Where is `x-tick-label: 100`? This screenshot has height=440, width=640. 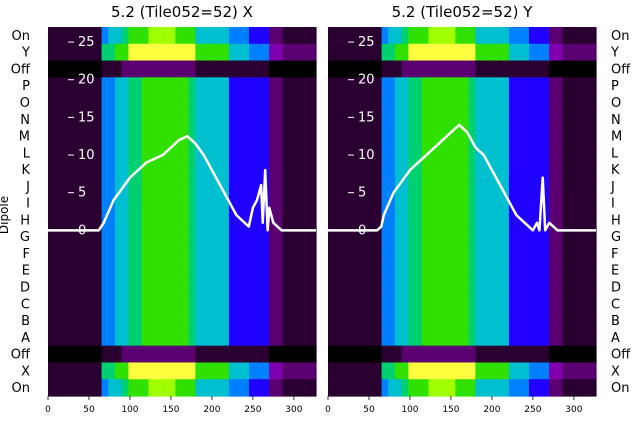 x-tick-label: 100 is located at coordinates (129, 410).